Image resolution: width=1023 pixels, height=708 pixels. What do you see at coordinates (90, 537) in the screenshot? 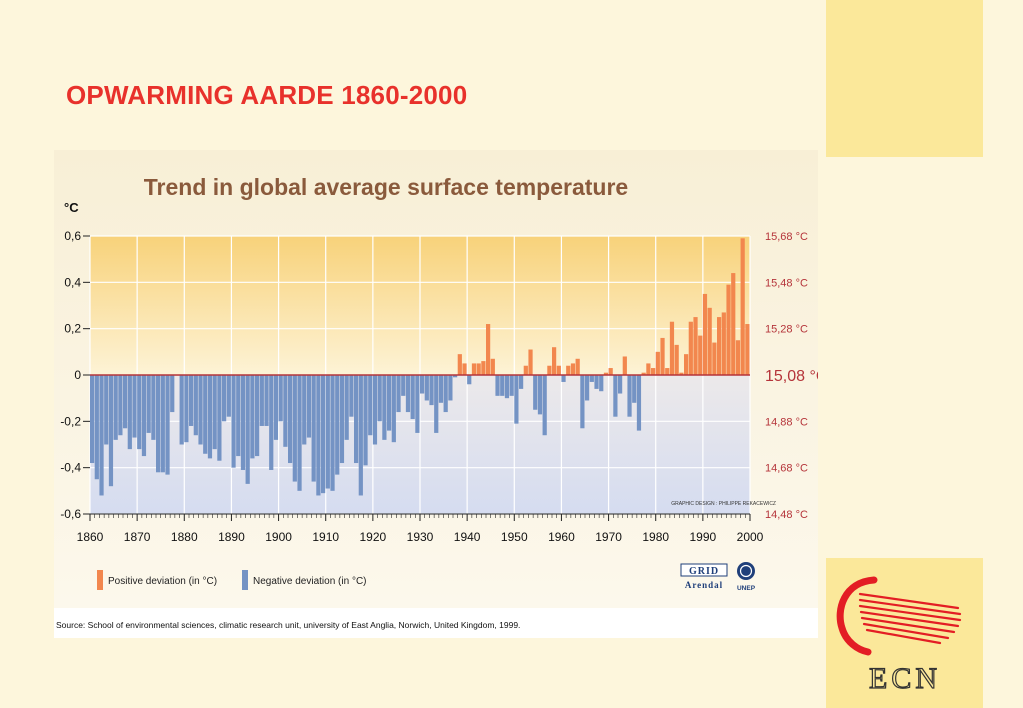
I see `x-tick-label: 1860` at bounding box center [90, 537].